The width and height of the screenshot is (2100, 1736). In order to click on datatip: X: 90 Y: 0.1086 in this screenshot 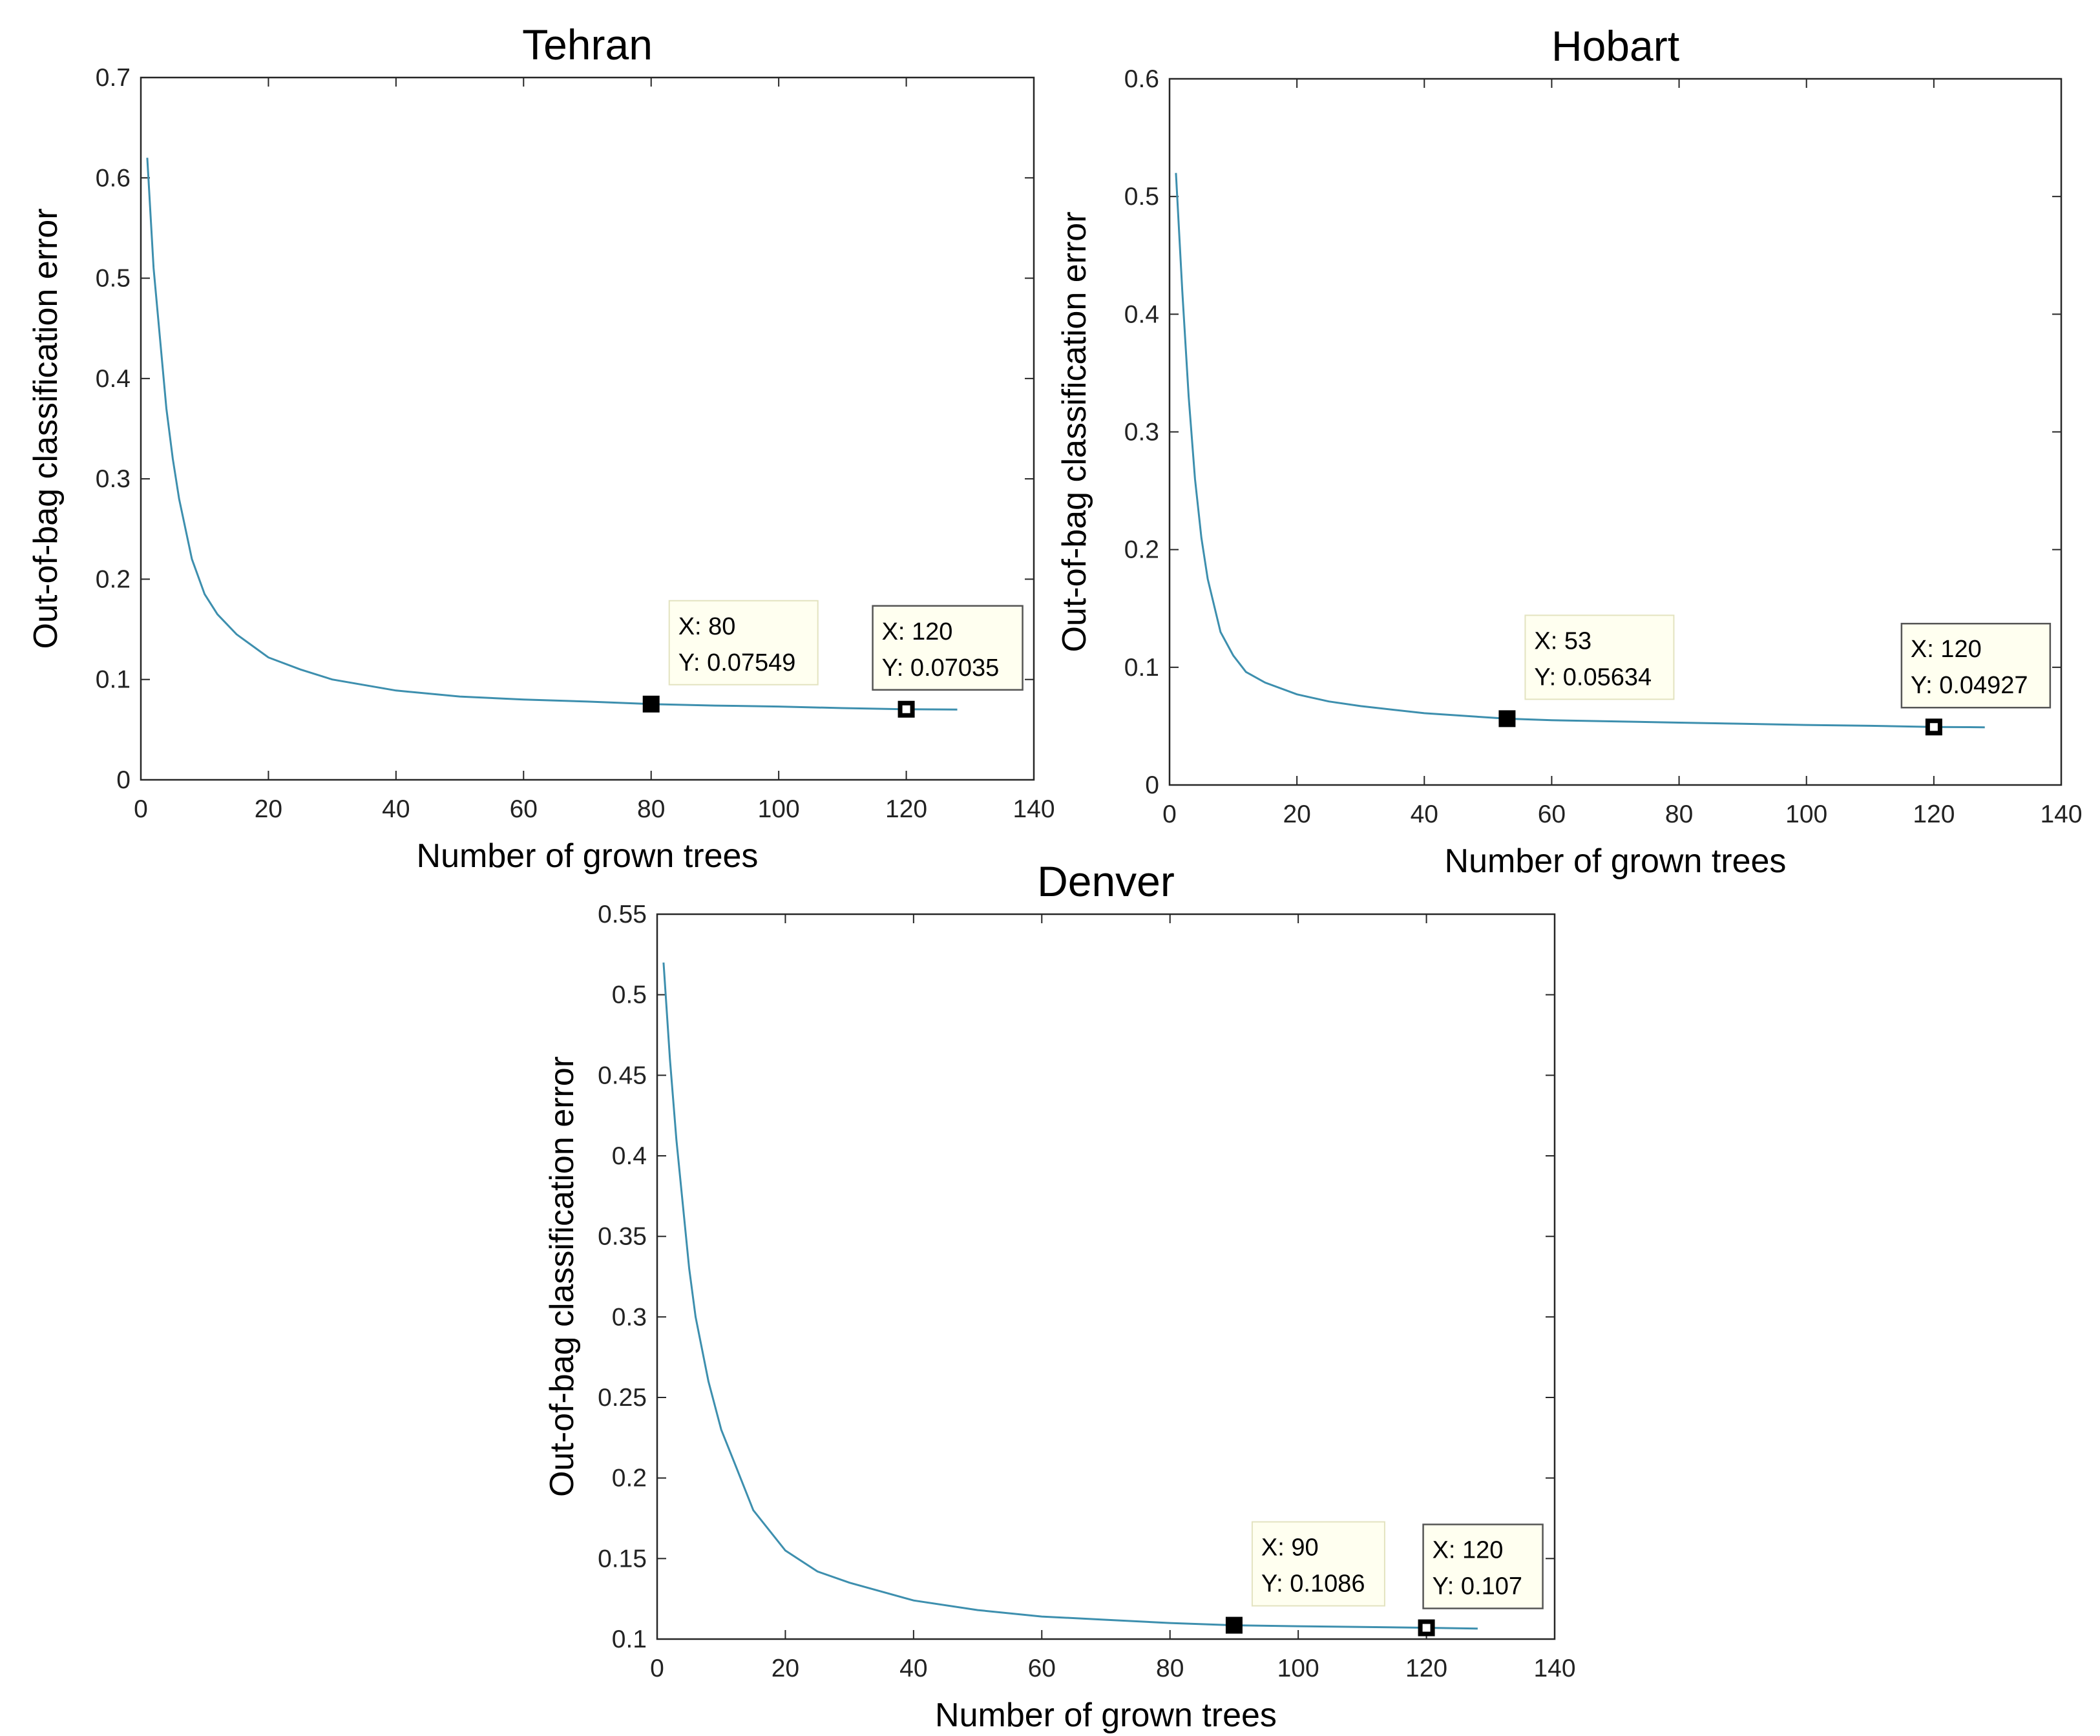, I will do `click(1318, 1564)`.